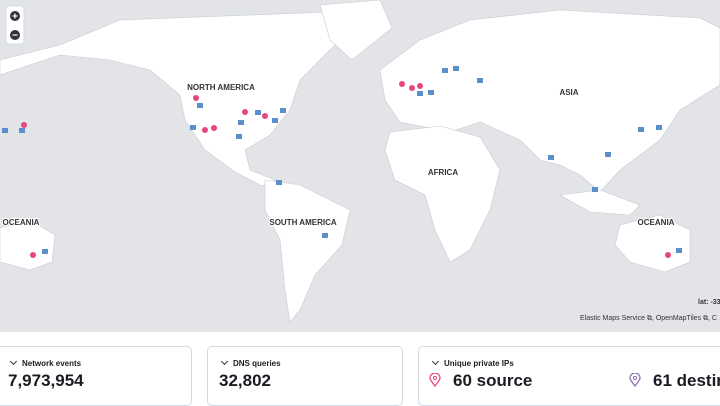 This screenshot has width=720, height=406. Describe the element at coordinates (46, 363) in the screenshot. I see `stat-title: Network events` at that location.